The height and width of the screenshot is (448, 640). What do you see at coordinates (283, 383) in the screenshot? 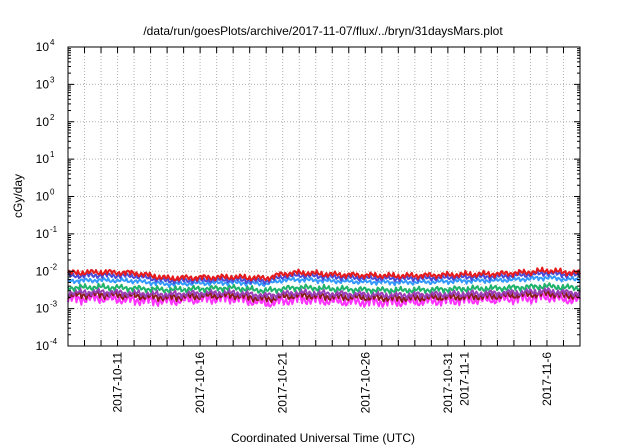
I see `x-tick-label: 2017-10-21` at bounding box center [283, 383].